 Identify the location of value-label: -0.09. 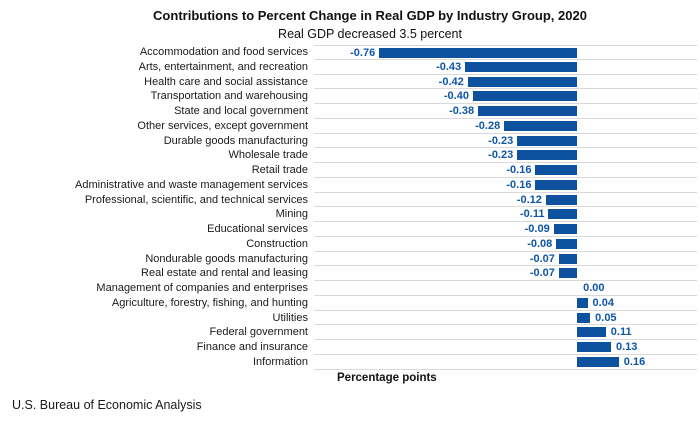
(537, 229).